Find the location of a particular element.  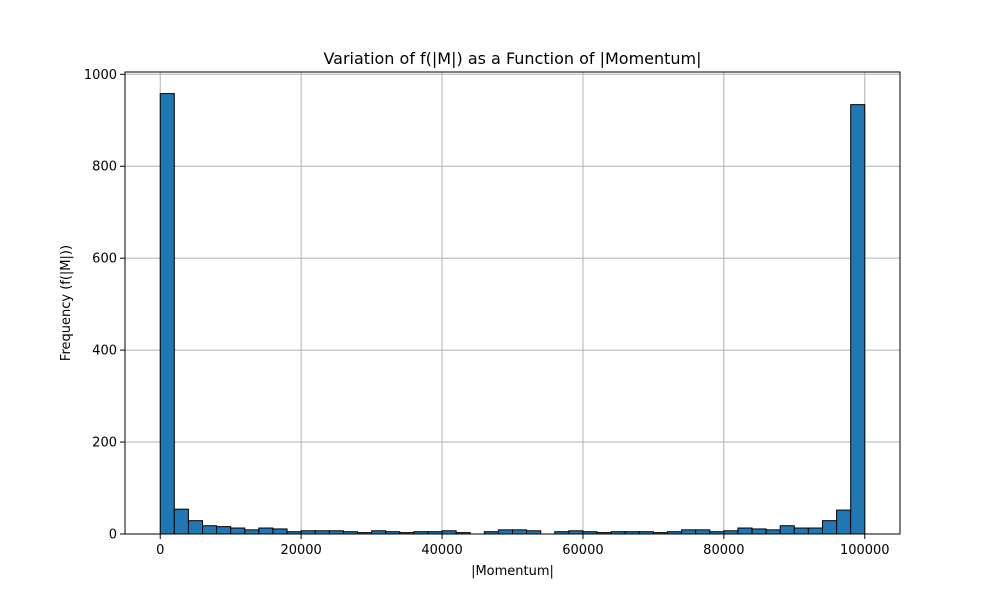

x-axis-label: |Momentum| is located at coordinates (512, 571).